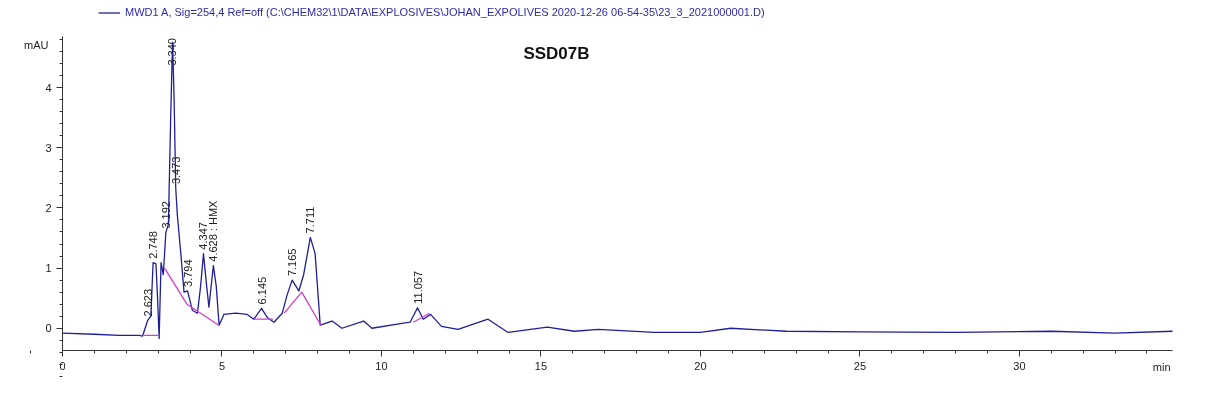 The image size is (1213, 418). I want to click on x-tick-label: 15, so click(541, 365).